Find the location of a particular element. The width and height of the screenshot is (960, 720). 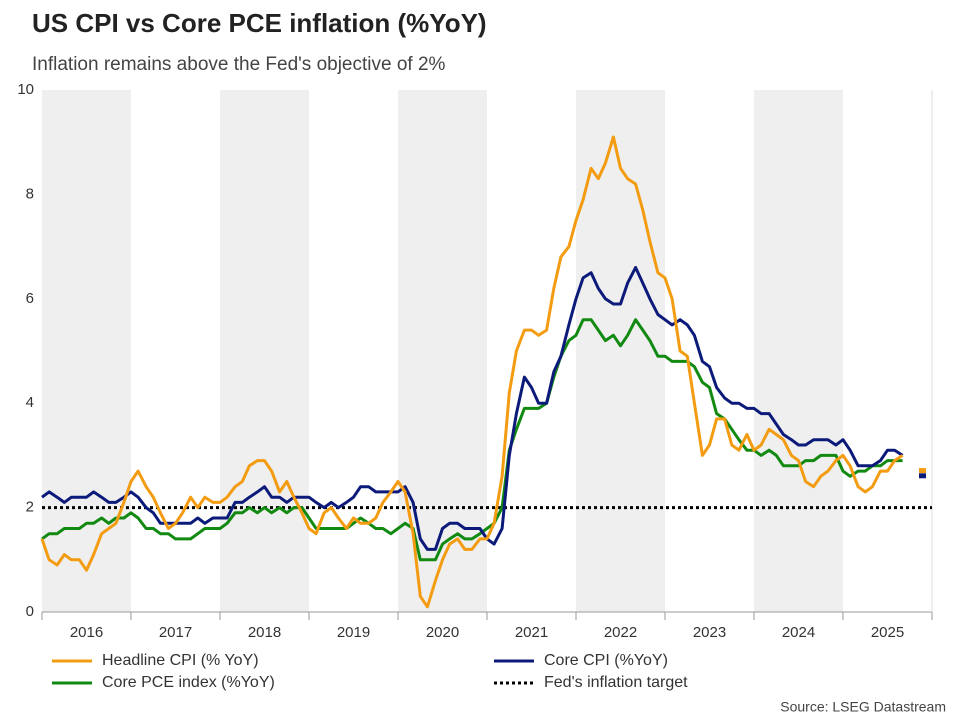

y-tick-label: 2 is located at coordinates (30, 507).